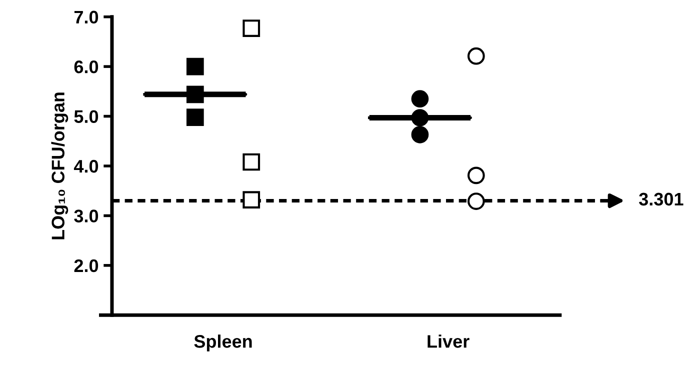  What do you see at coordinates (86, 166) in the screenshot?
I see `y-tick-label: 4.0` at bounding box center [86, 166].